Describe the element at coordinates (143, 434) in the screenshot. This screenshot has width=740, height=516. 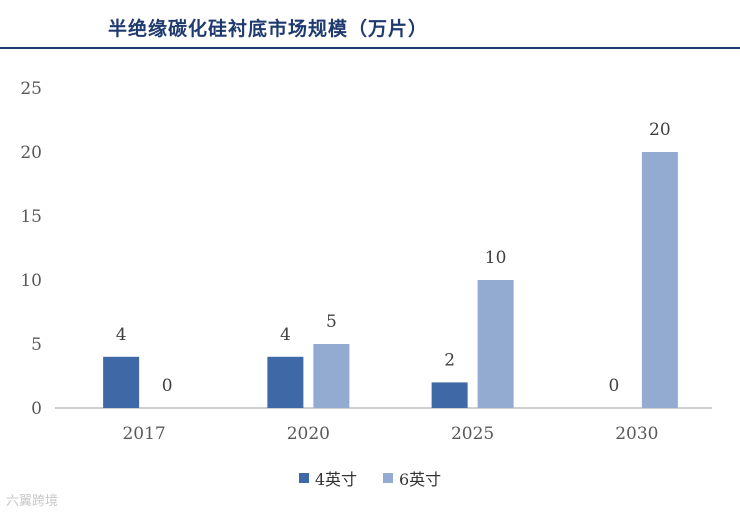
I see `x-tick-label: 2017` at that location.